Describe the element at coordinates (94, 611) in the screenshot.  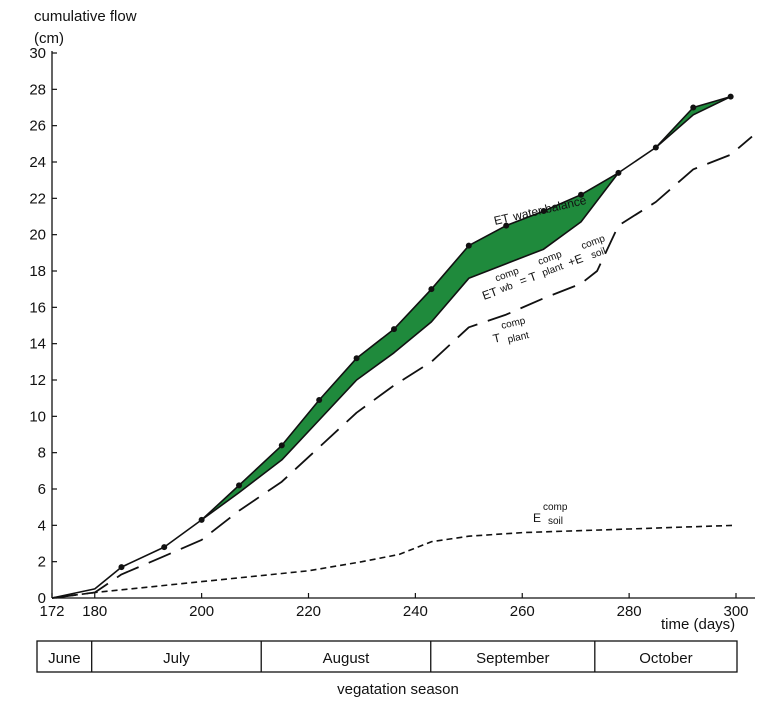
I see `x-tick-label: 180` at that location.